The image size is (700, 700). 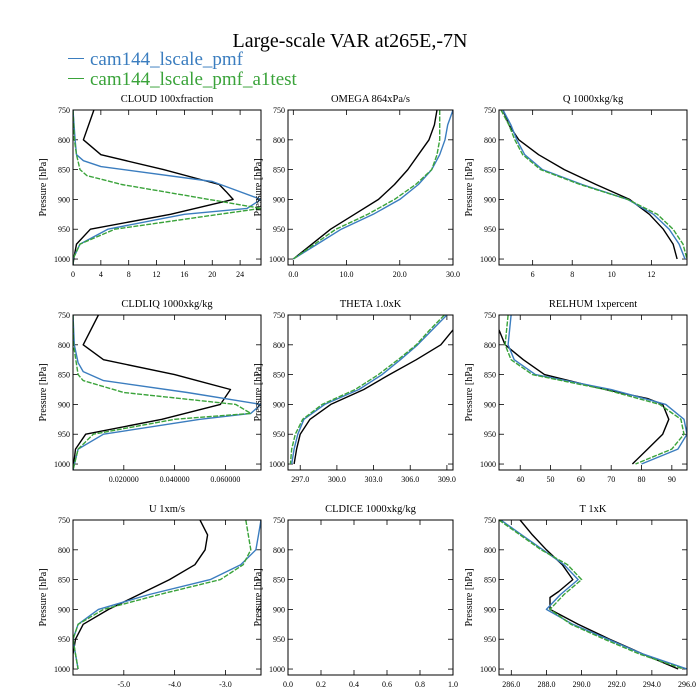 What do you see at coordinates (124, 479) in the screenshot?
I see `x-tick-label: 0.020000` at bounding box center [124, 479].